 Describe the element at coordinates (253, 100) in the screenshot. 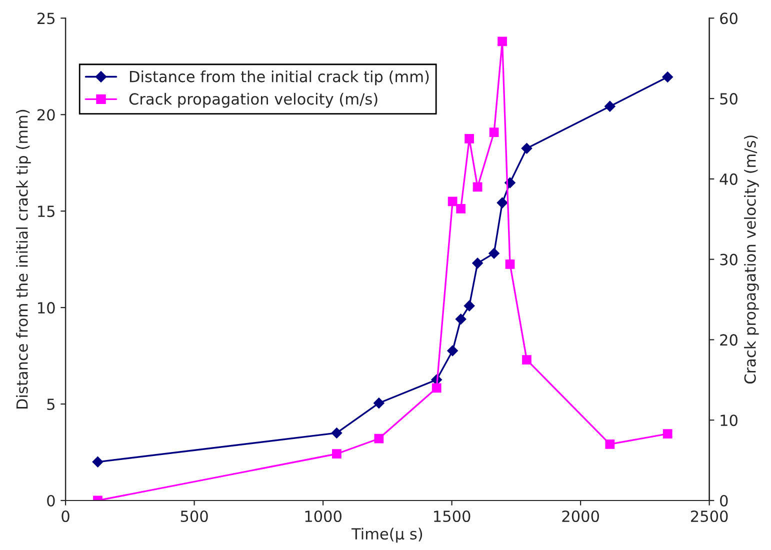

I see `legend-label: Crack propagation velocity (m/s)` at that location.